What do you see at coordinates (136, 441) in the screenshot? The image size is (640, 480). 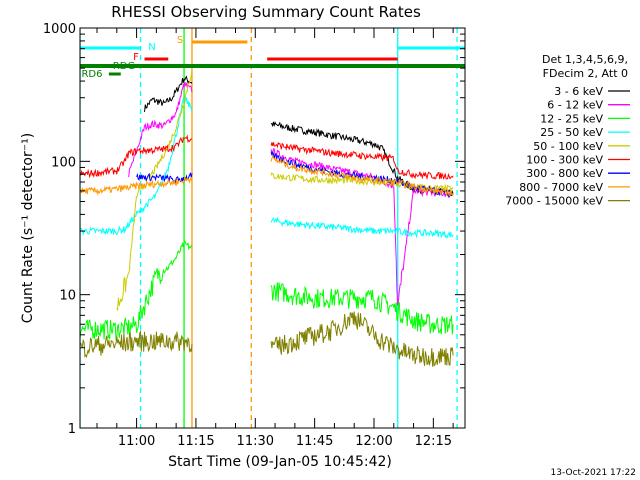 I see `x-tick-label-0: 11:00` at bounding box center [136, 441].